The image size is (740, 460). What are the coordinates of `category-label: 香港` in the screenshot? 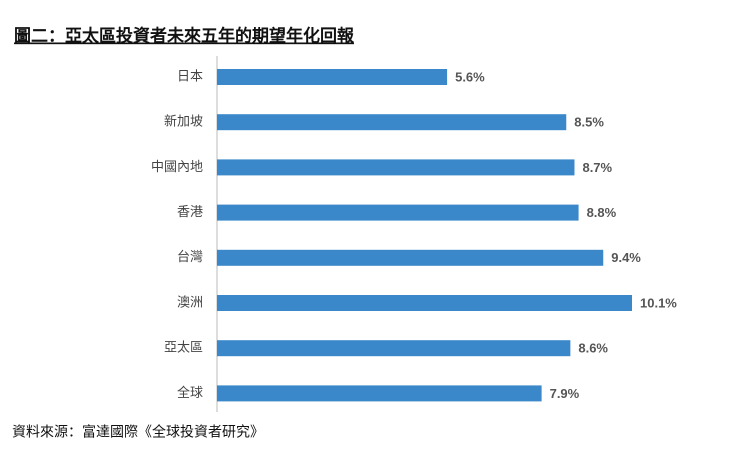 It's located at (190, 211).